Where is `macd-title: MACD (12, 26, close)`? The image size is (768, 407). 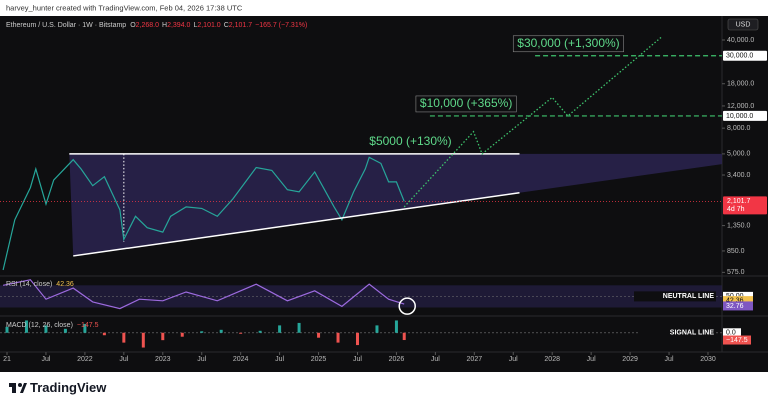 macd-title: MACD (12, 26, close) is located at coordinates (39, 325).